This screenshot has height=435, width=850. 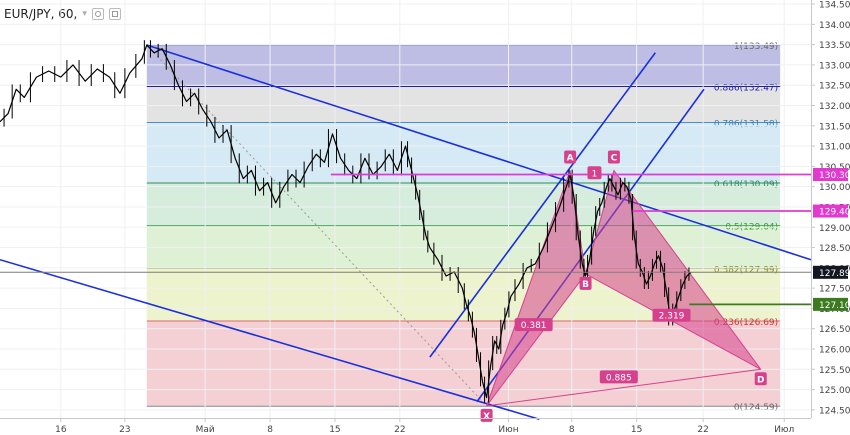 What do you see at coordinates (114, 14) in the screenshot?
I see `settings-icon` at bounding box center [114, 14].